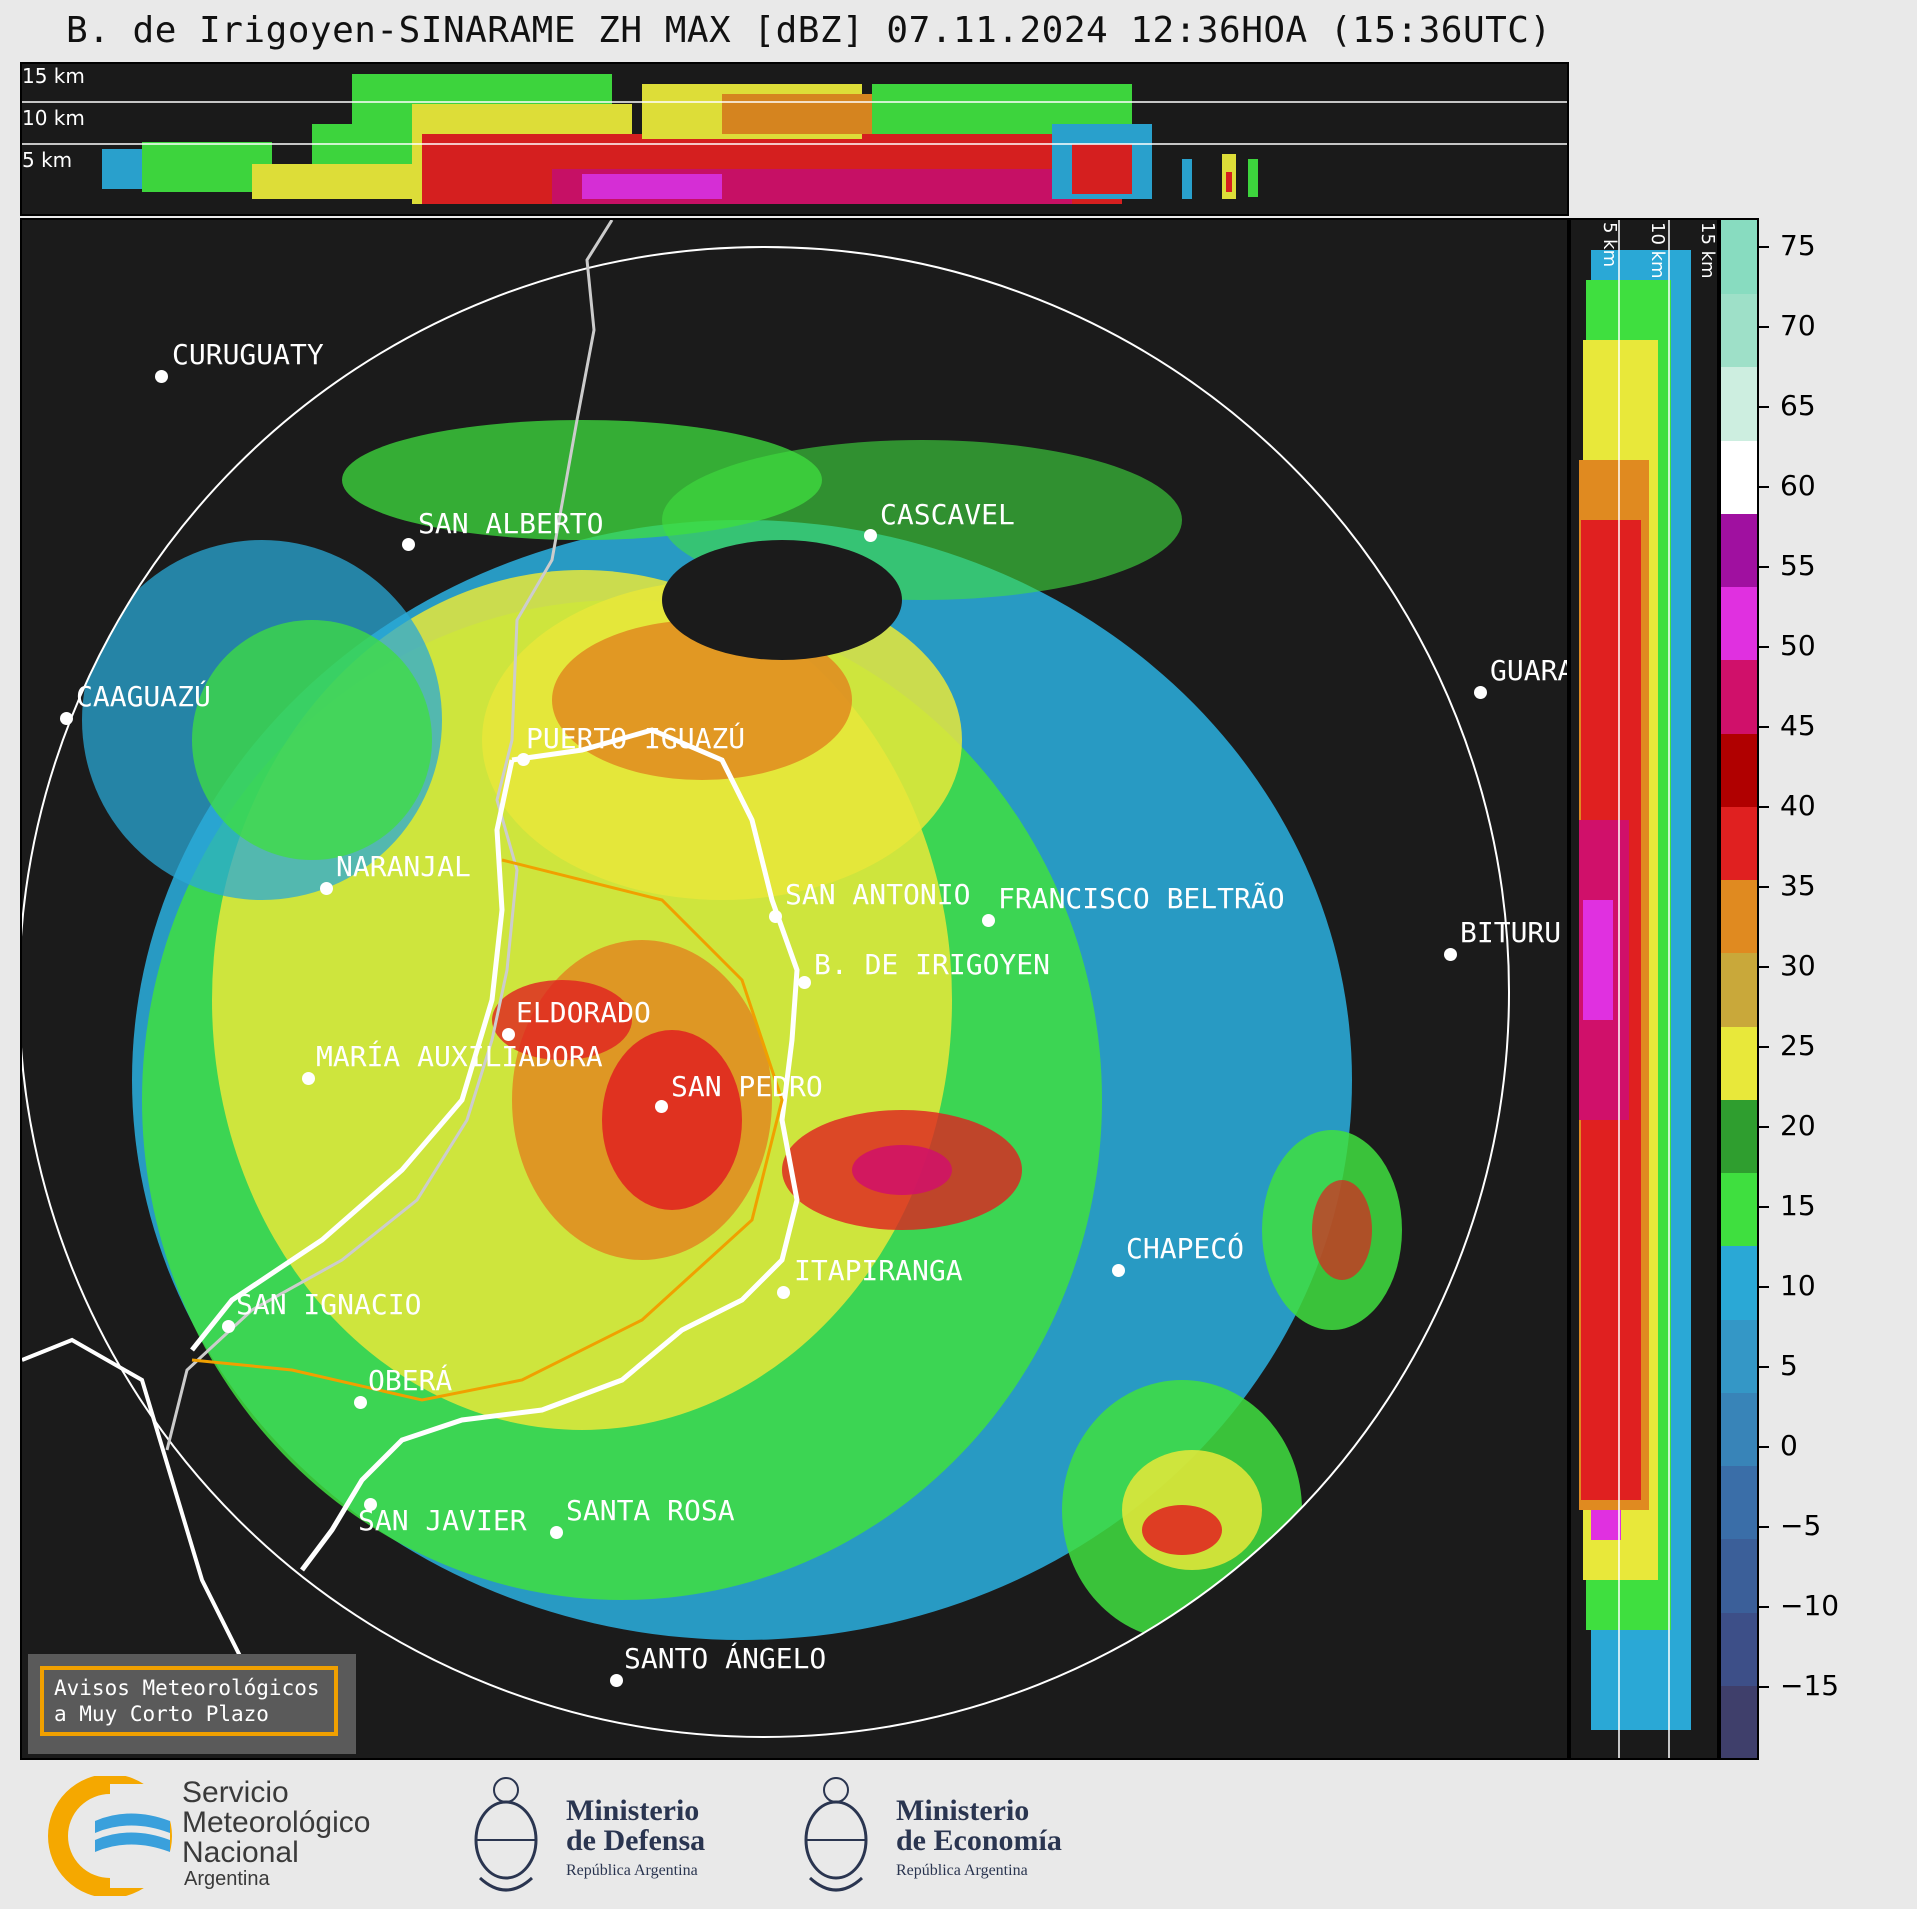 The height and width of the screenshot is (1909, 1917). What do you see at coordinates (1511, 932) in the screenshot?
I see `city-label-bituru: BITURU` at bounding box center [1511, 932].